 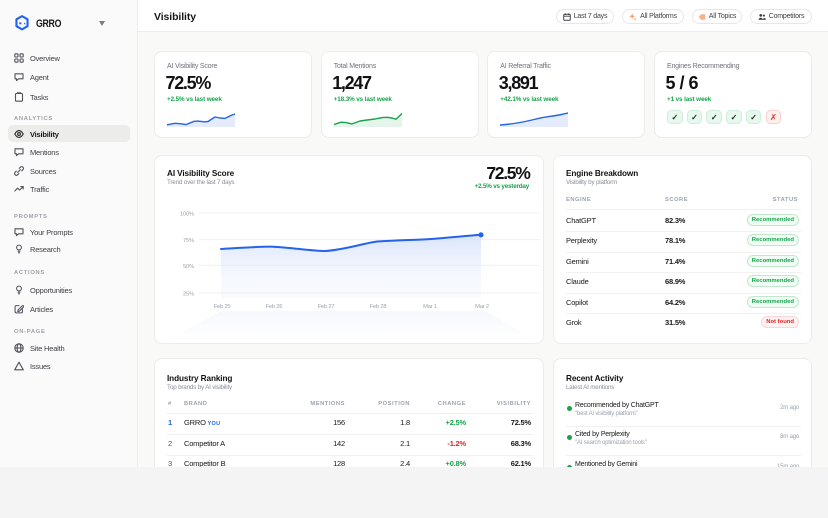 I want to click on svg-text: 50%, so click(x=188, y=267).